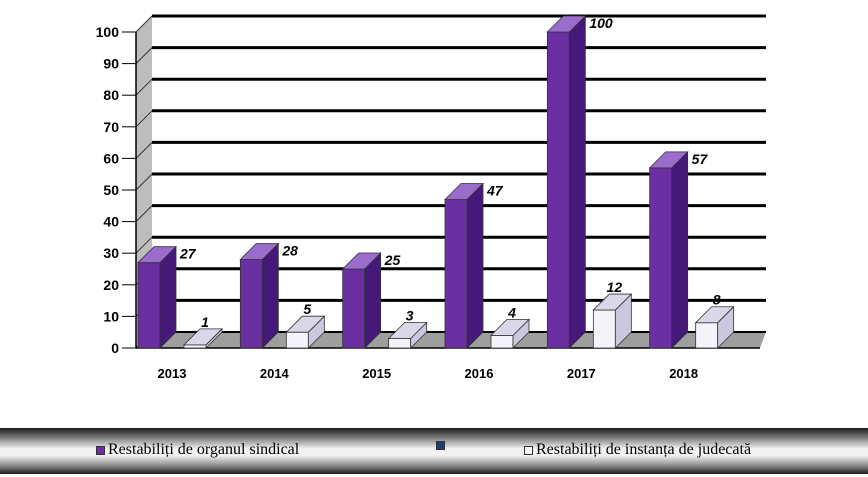 The height and width of the screenshot is (477, 868). What do you see at coordinates (289, 251) in the screenshot?
I see `data-label-series-1: 28` at bounding box center [289, 251].